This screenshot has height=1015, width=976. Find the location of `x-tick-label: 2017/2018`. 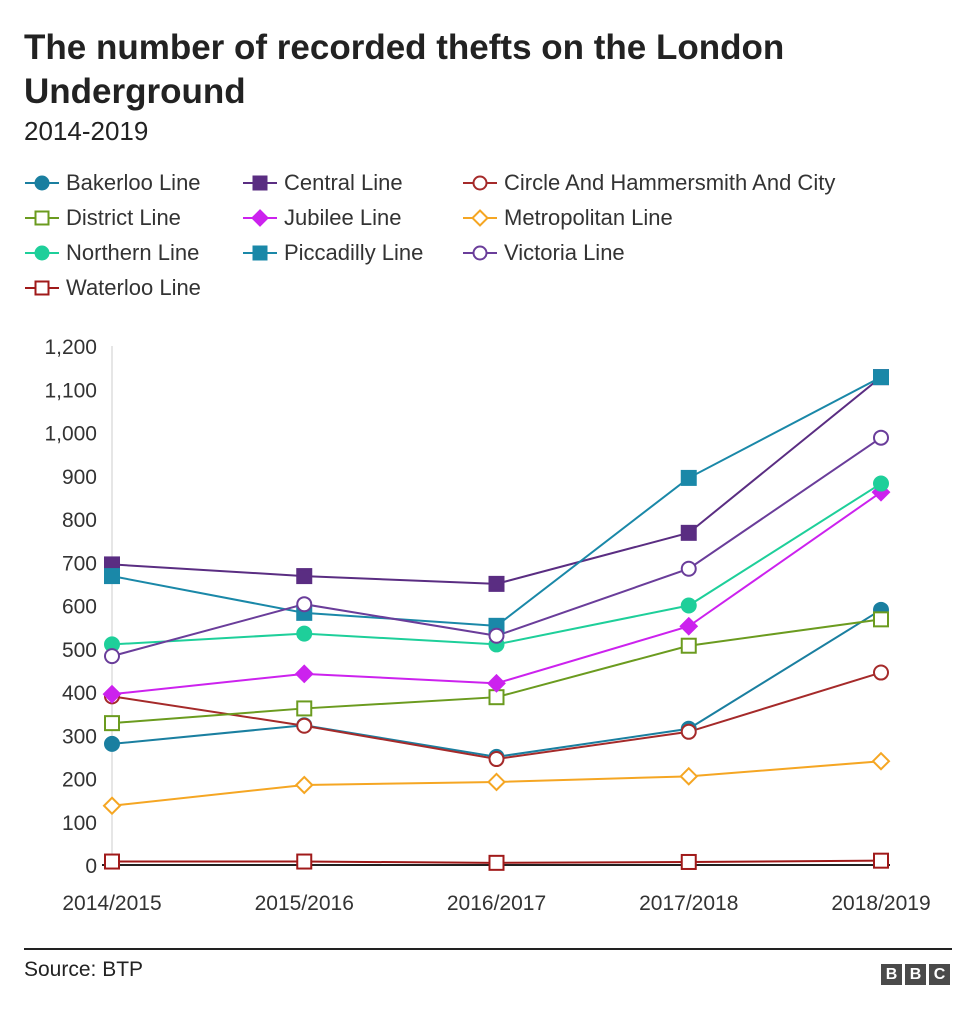

x-tick-label: 2017/2018 is located at coordinates (688, 903).